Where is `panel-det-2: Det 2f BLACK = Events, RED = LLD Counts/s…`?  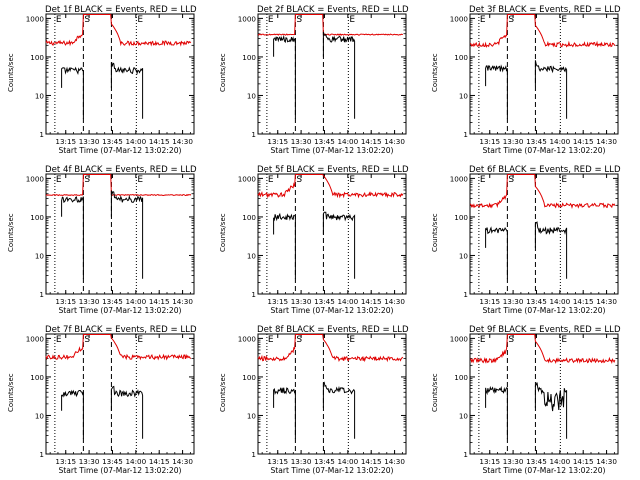
panel-det-2: Det 2f BLACK = Events, RED = LLD Counts/s… is located at coordinates (314, 80).